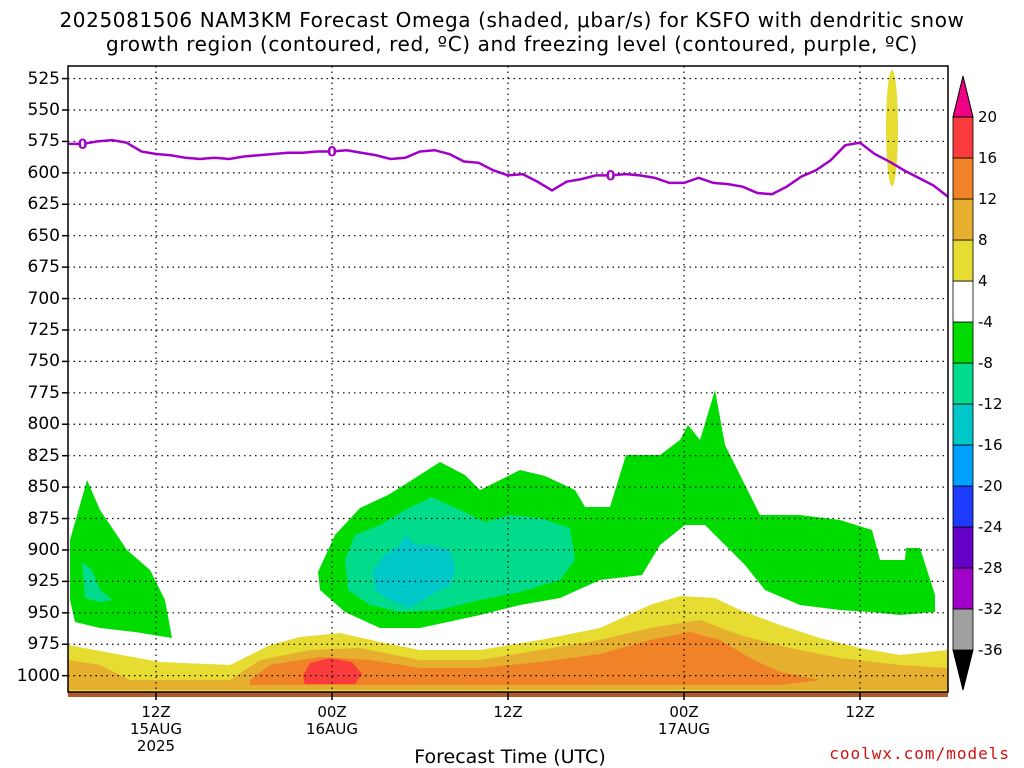  Describe the element at coordinates (43, 298) in the screenshot. I see `y-tick-label: 700` at that location.